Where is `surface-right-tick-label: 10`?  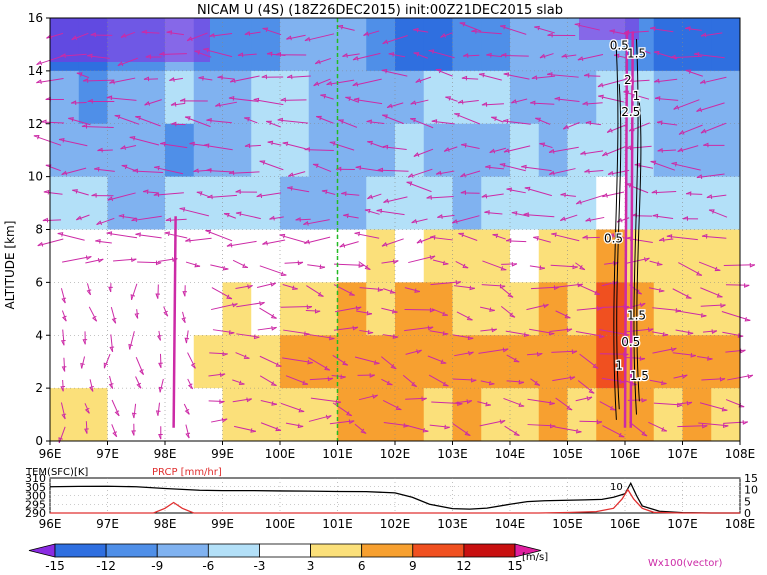 surface-right-tick-label: 10 is located at coordinates (751, 490).